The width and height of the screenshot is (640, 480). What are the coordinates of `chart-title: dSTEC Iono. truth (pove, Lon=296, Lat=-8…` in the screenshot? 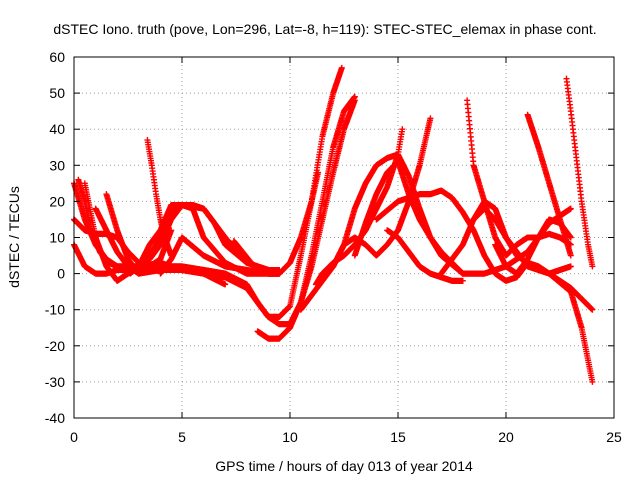 It's located at (324, 29).